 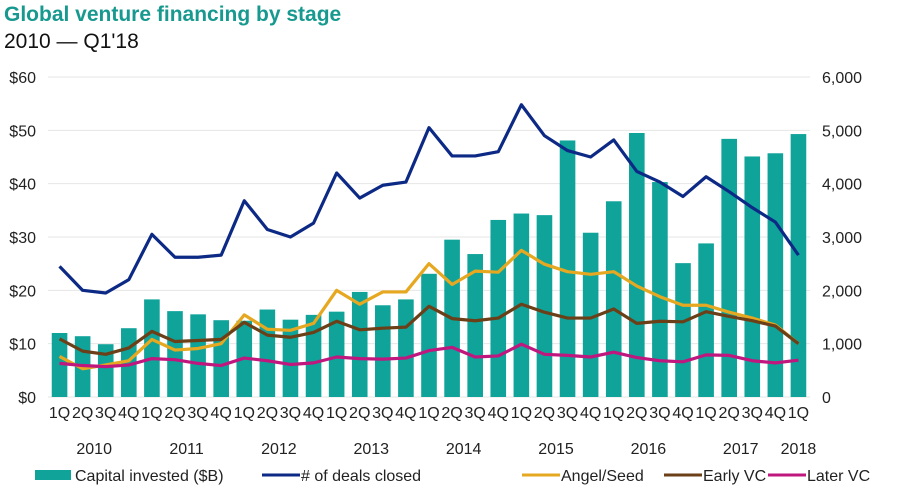 I want to click on y-right-tick-label: 3,000, so click(x=842, y=238).